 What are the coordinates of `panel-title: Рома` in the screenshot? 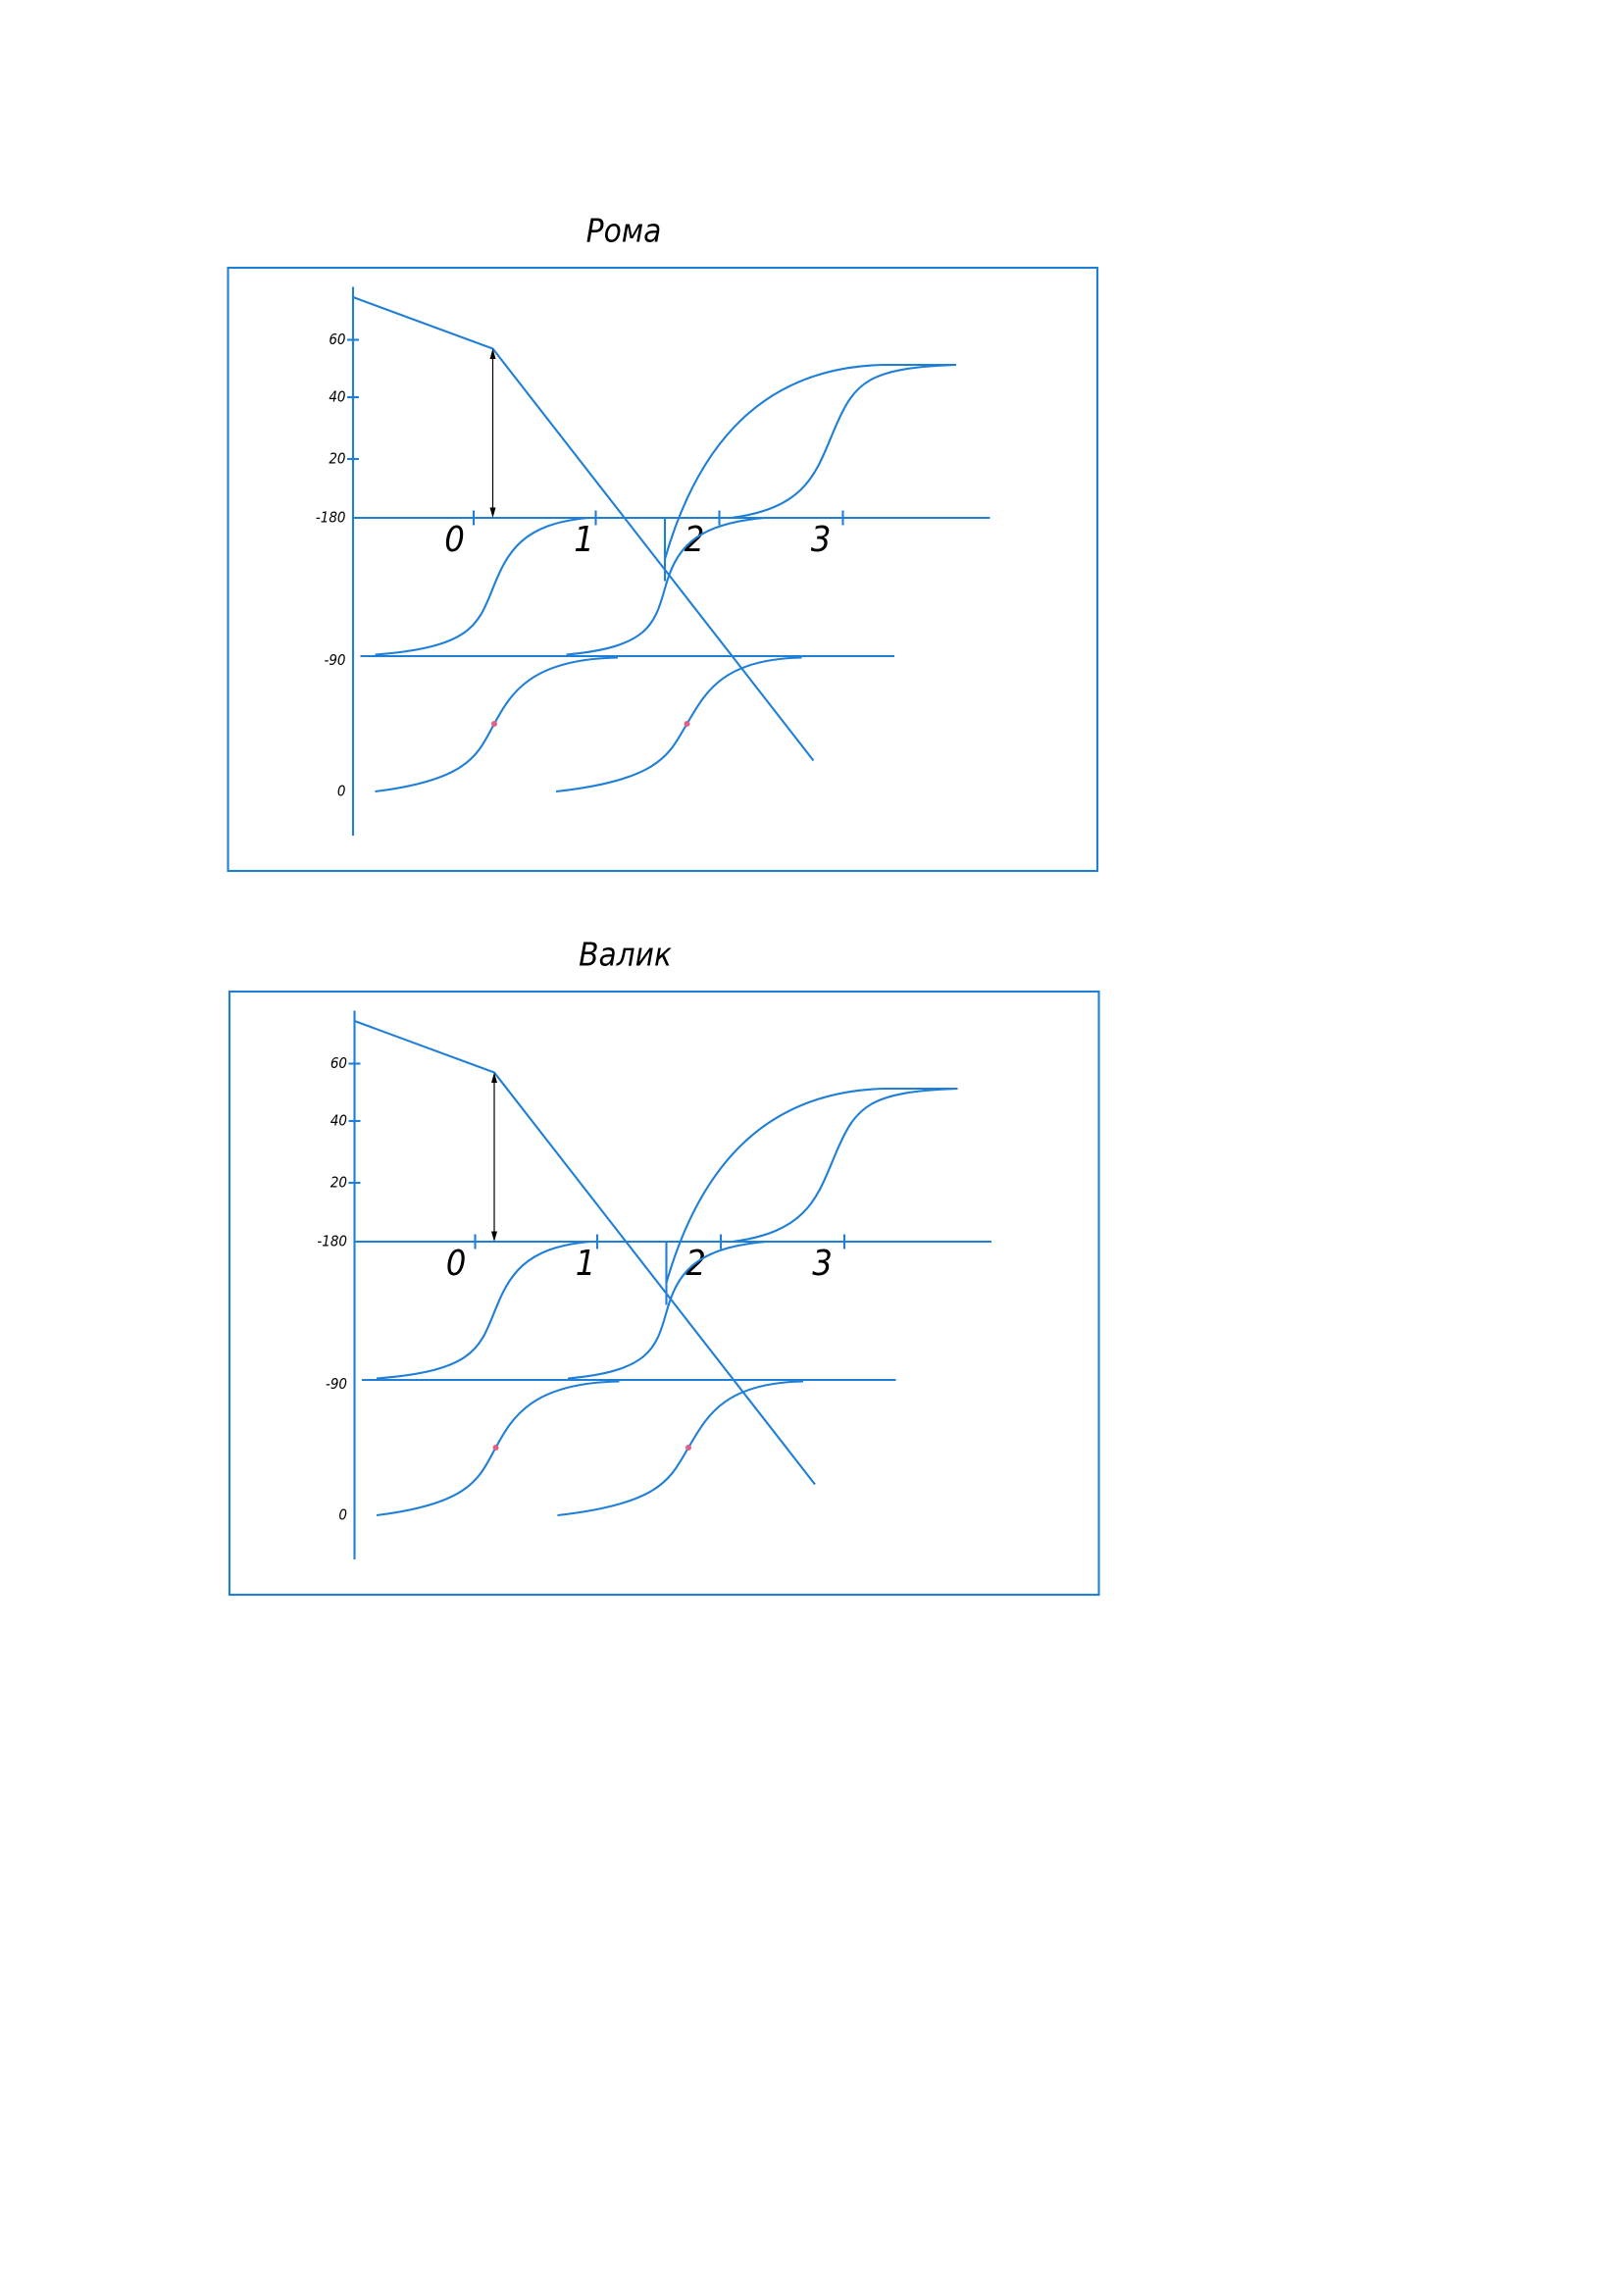 It's located at (624, 231).